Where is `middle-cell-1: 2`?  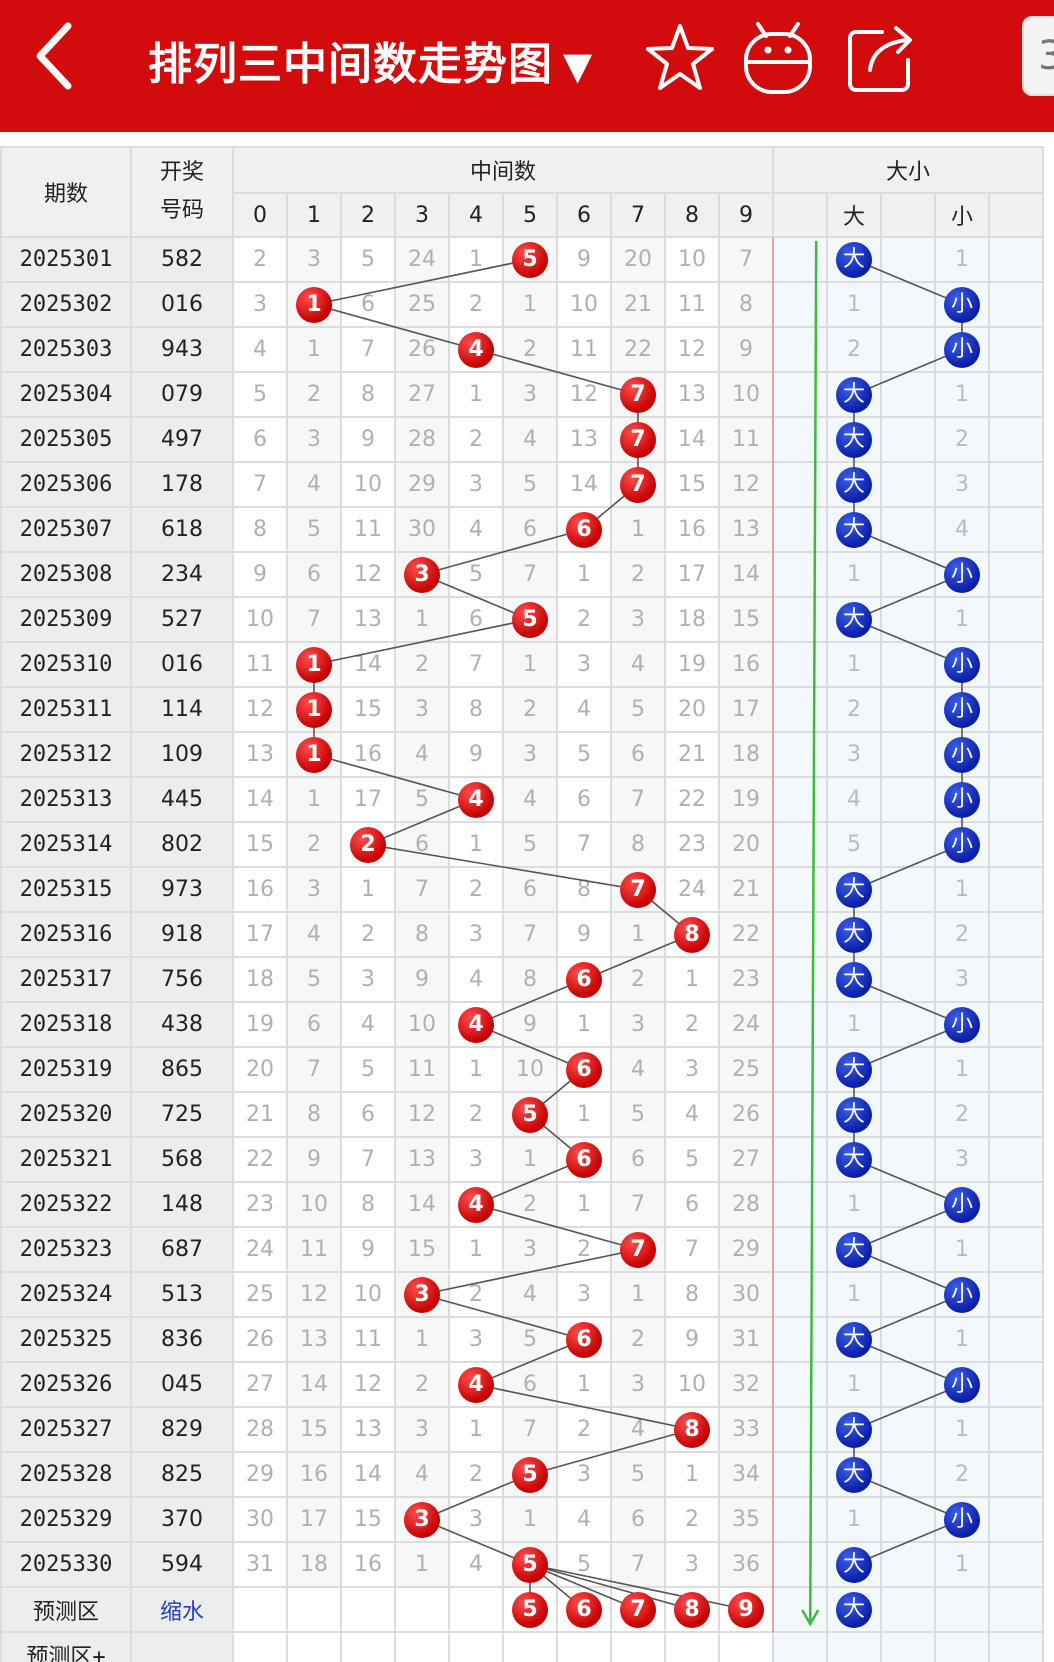 middle-cell-1: 2 is located at coordinates (314, 394).